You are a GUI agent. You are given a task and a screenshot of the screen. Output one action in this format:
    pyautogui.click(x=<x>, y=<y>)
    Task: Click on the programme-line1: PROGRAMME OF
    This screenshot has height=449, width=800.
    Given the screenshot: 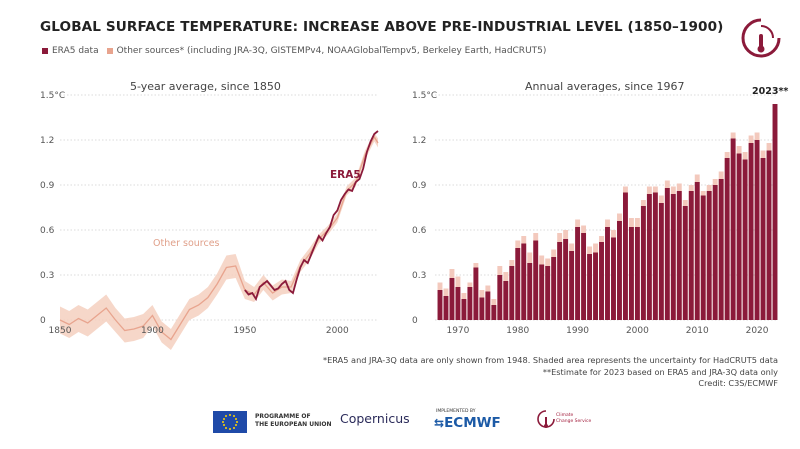 What is the action you would take?
    pyautogui.click(x=283, y=416)
    